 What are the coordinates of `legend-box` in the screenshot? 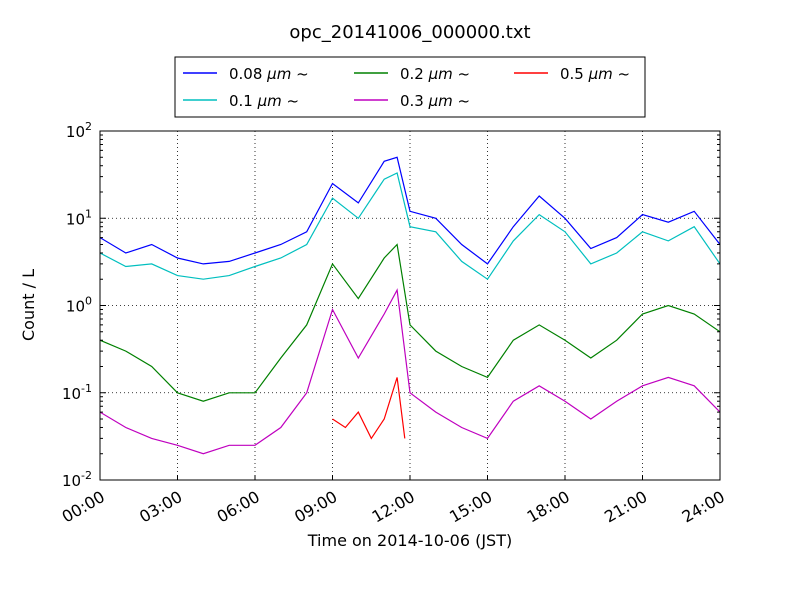 It's located at (410, 87).